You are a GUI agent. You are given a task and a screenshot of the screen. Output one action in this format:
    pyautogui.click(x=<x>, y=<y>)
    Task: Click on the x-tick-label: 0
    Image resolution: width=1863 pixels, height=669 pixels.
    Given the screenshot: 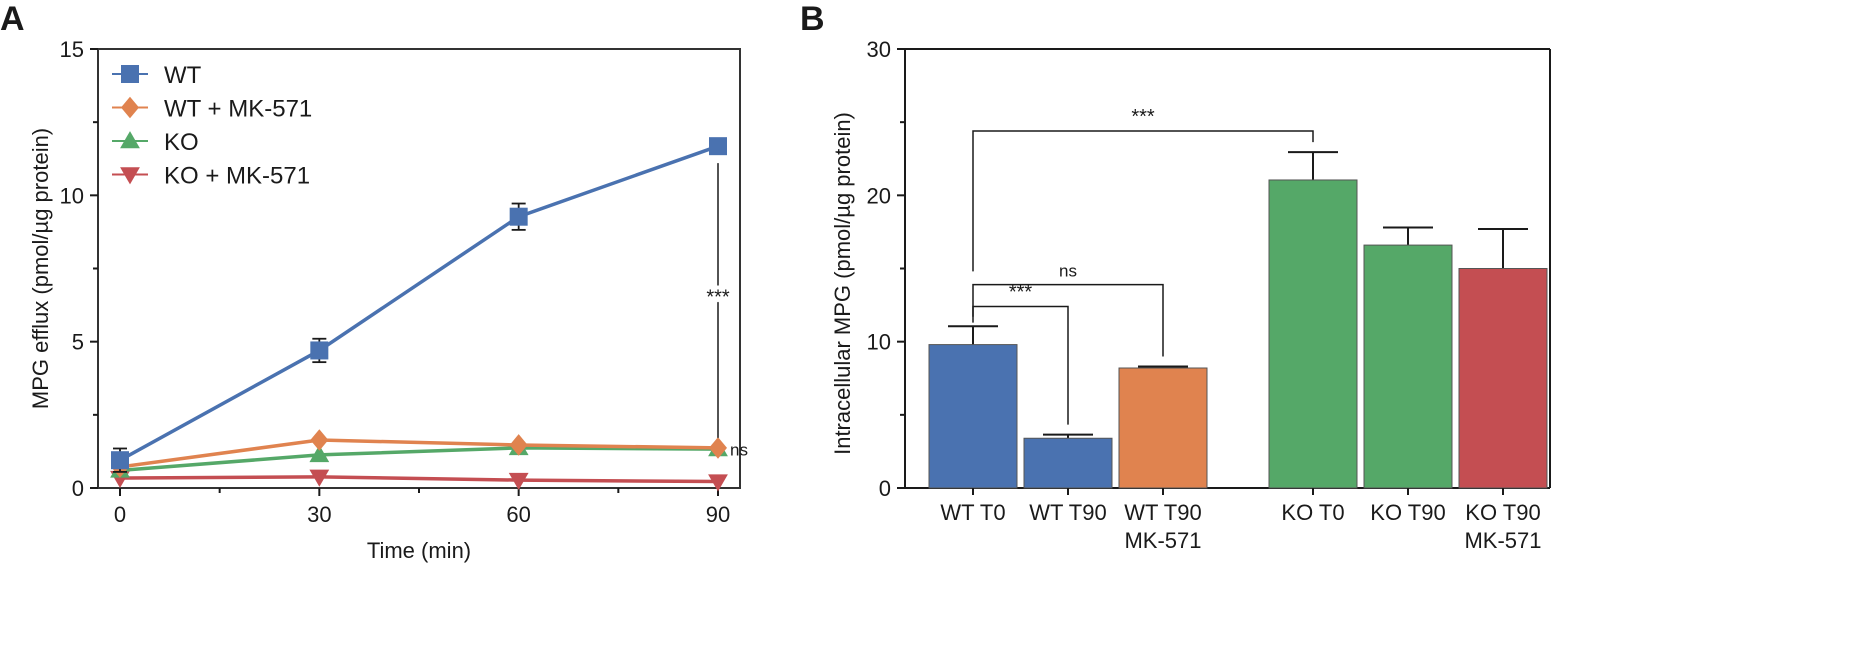 What is the action you would take?
    pyautogui.click(x=120, y=514)
    